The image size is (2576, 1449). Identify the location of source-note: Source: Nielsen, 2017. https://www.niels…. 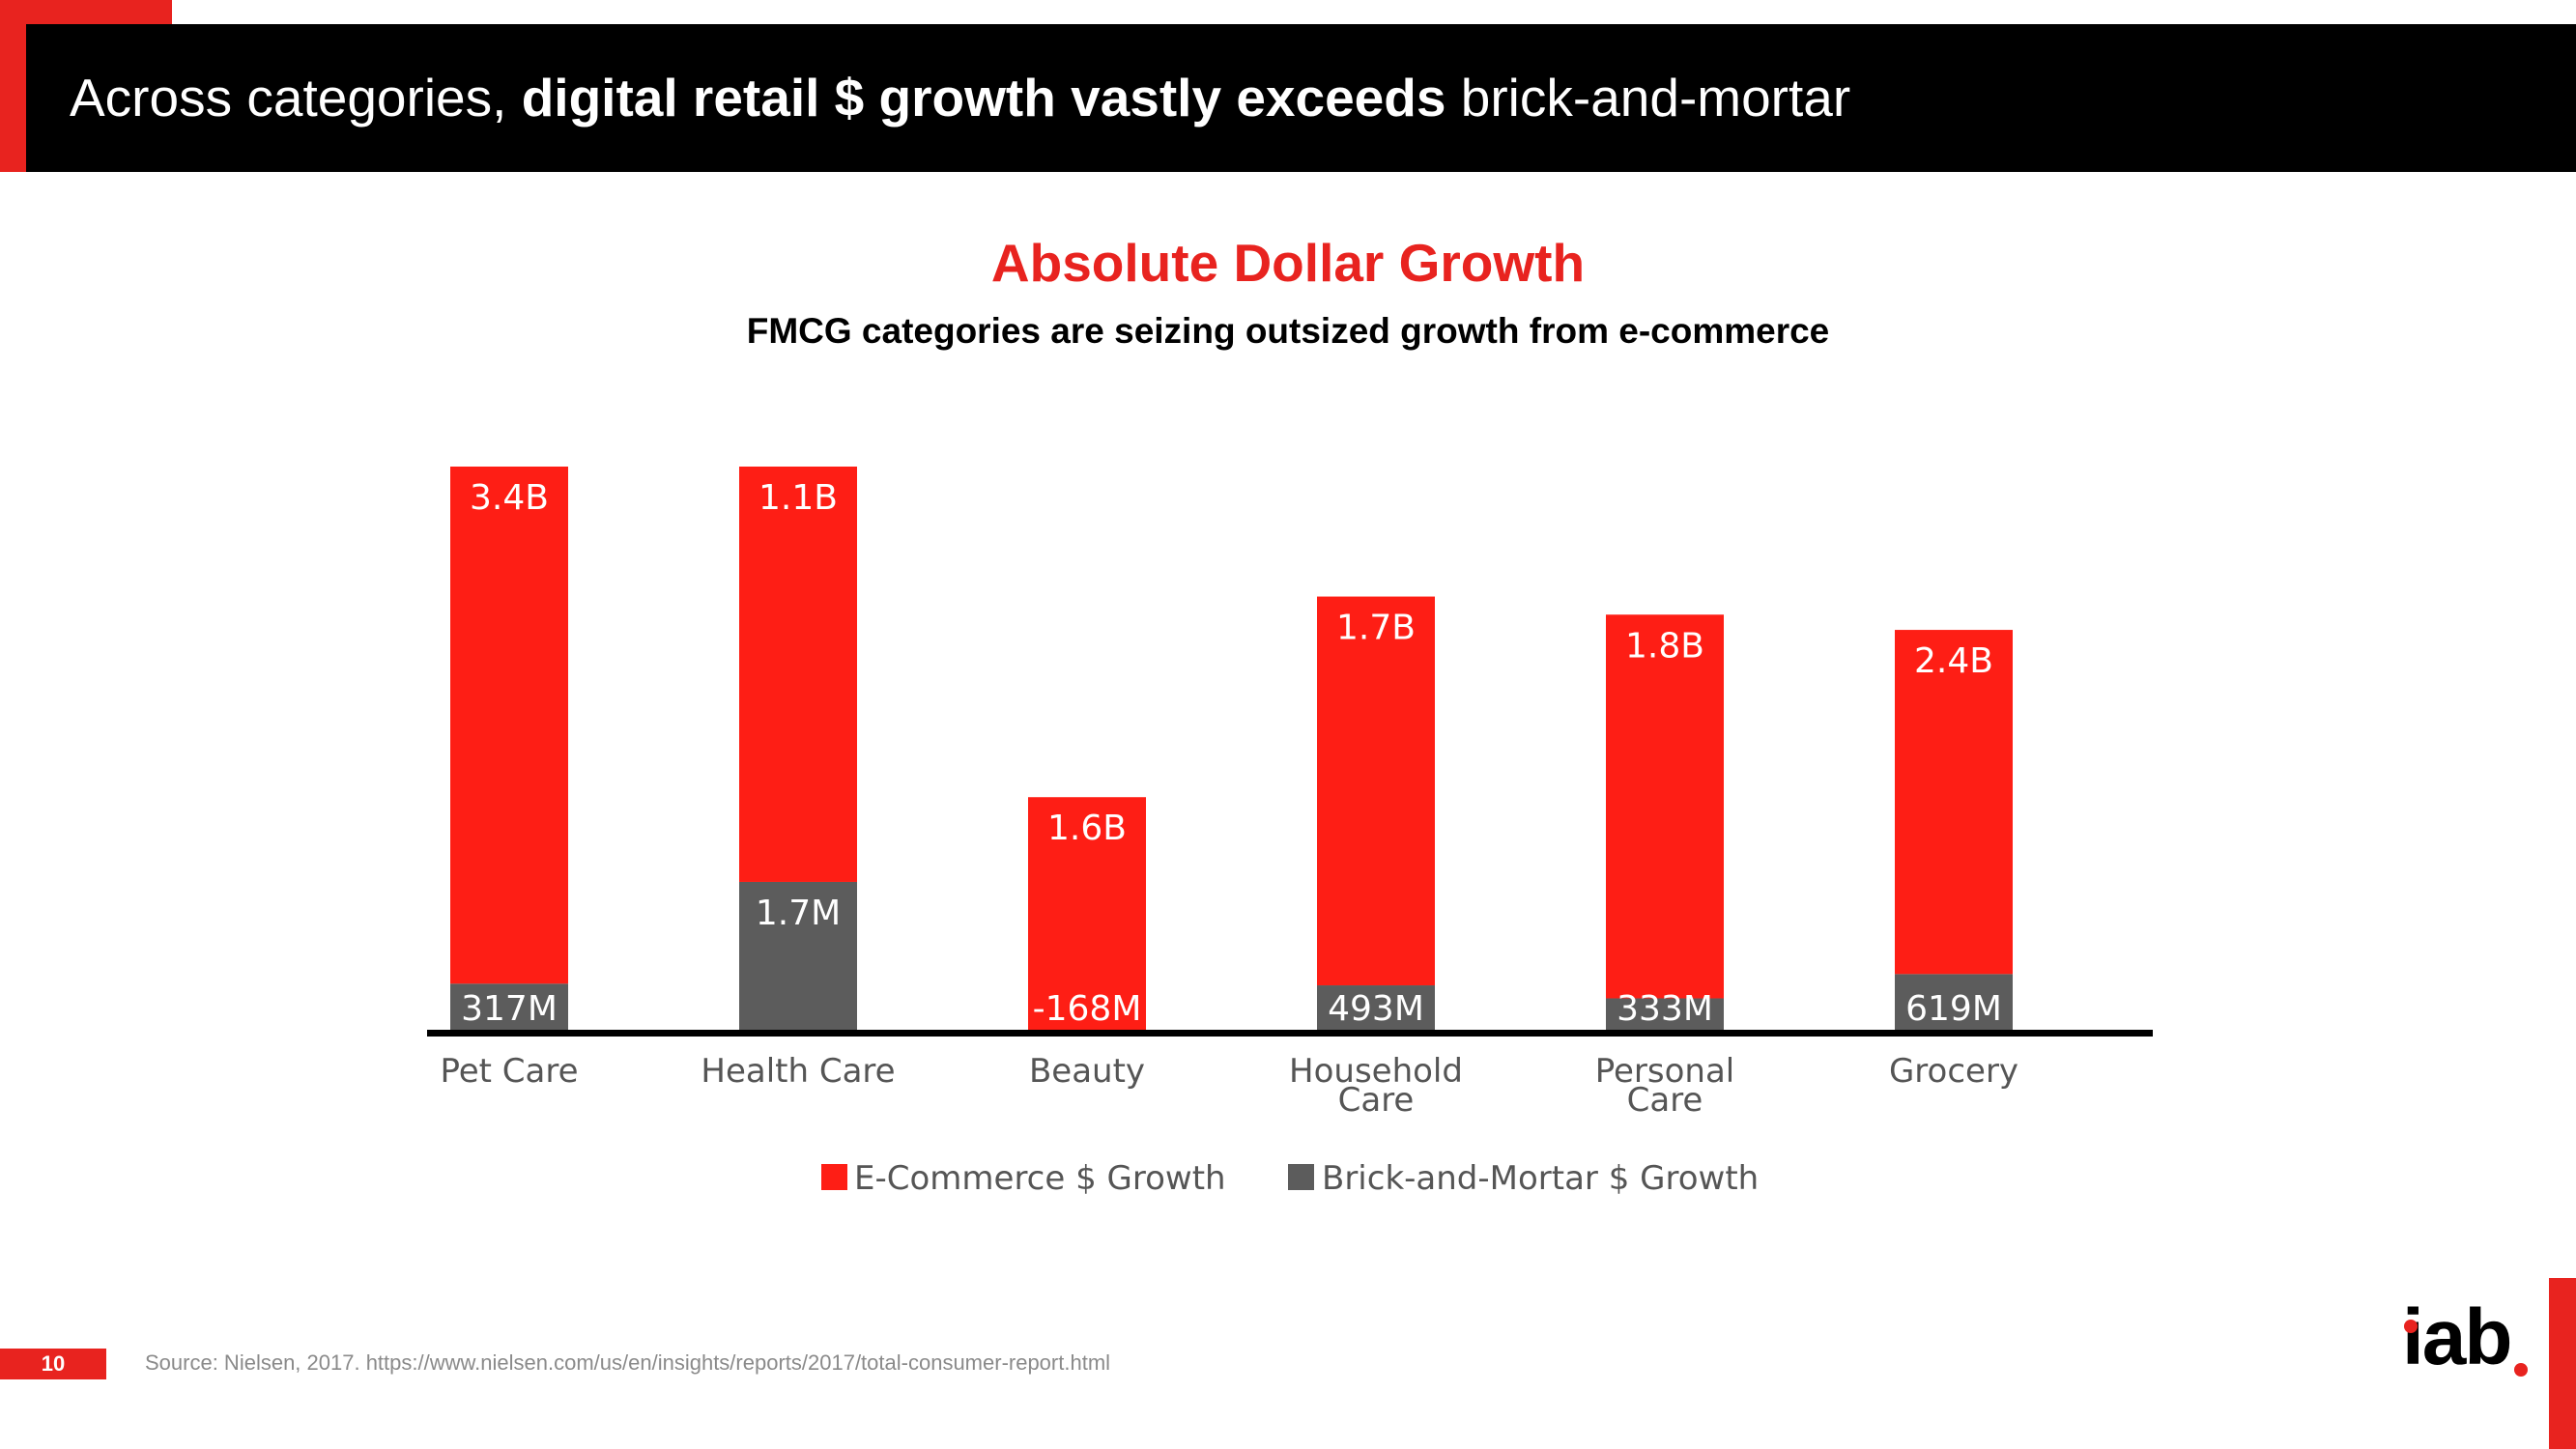
(628, 1362).